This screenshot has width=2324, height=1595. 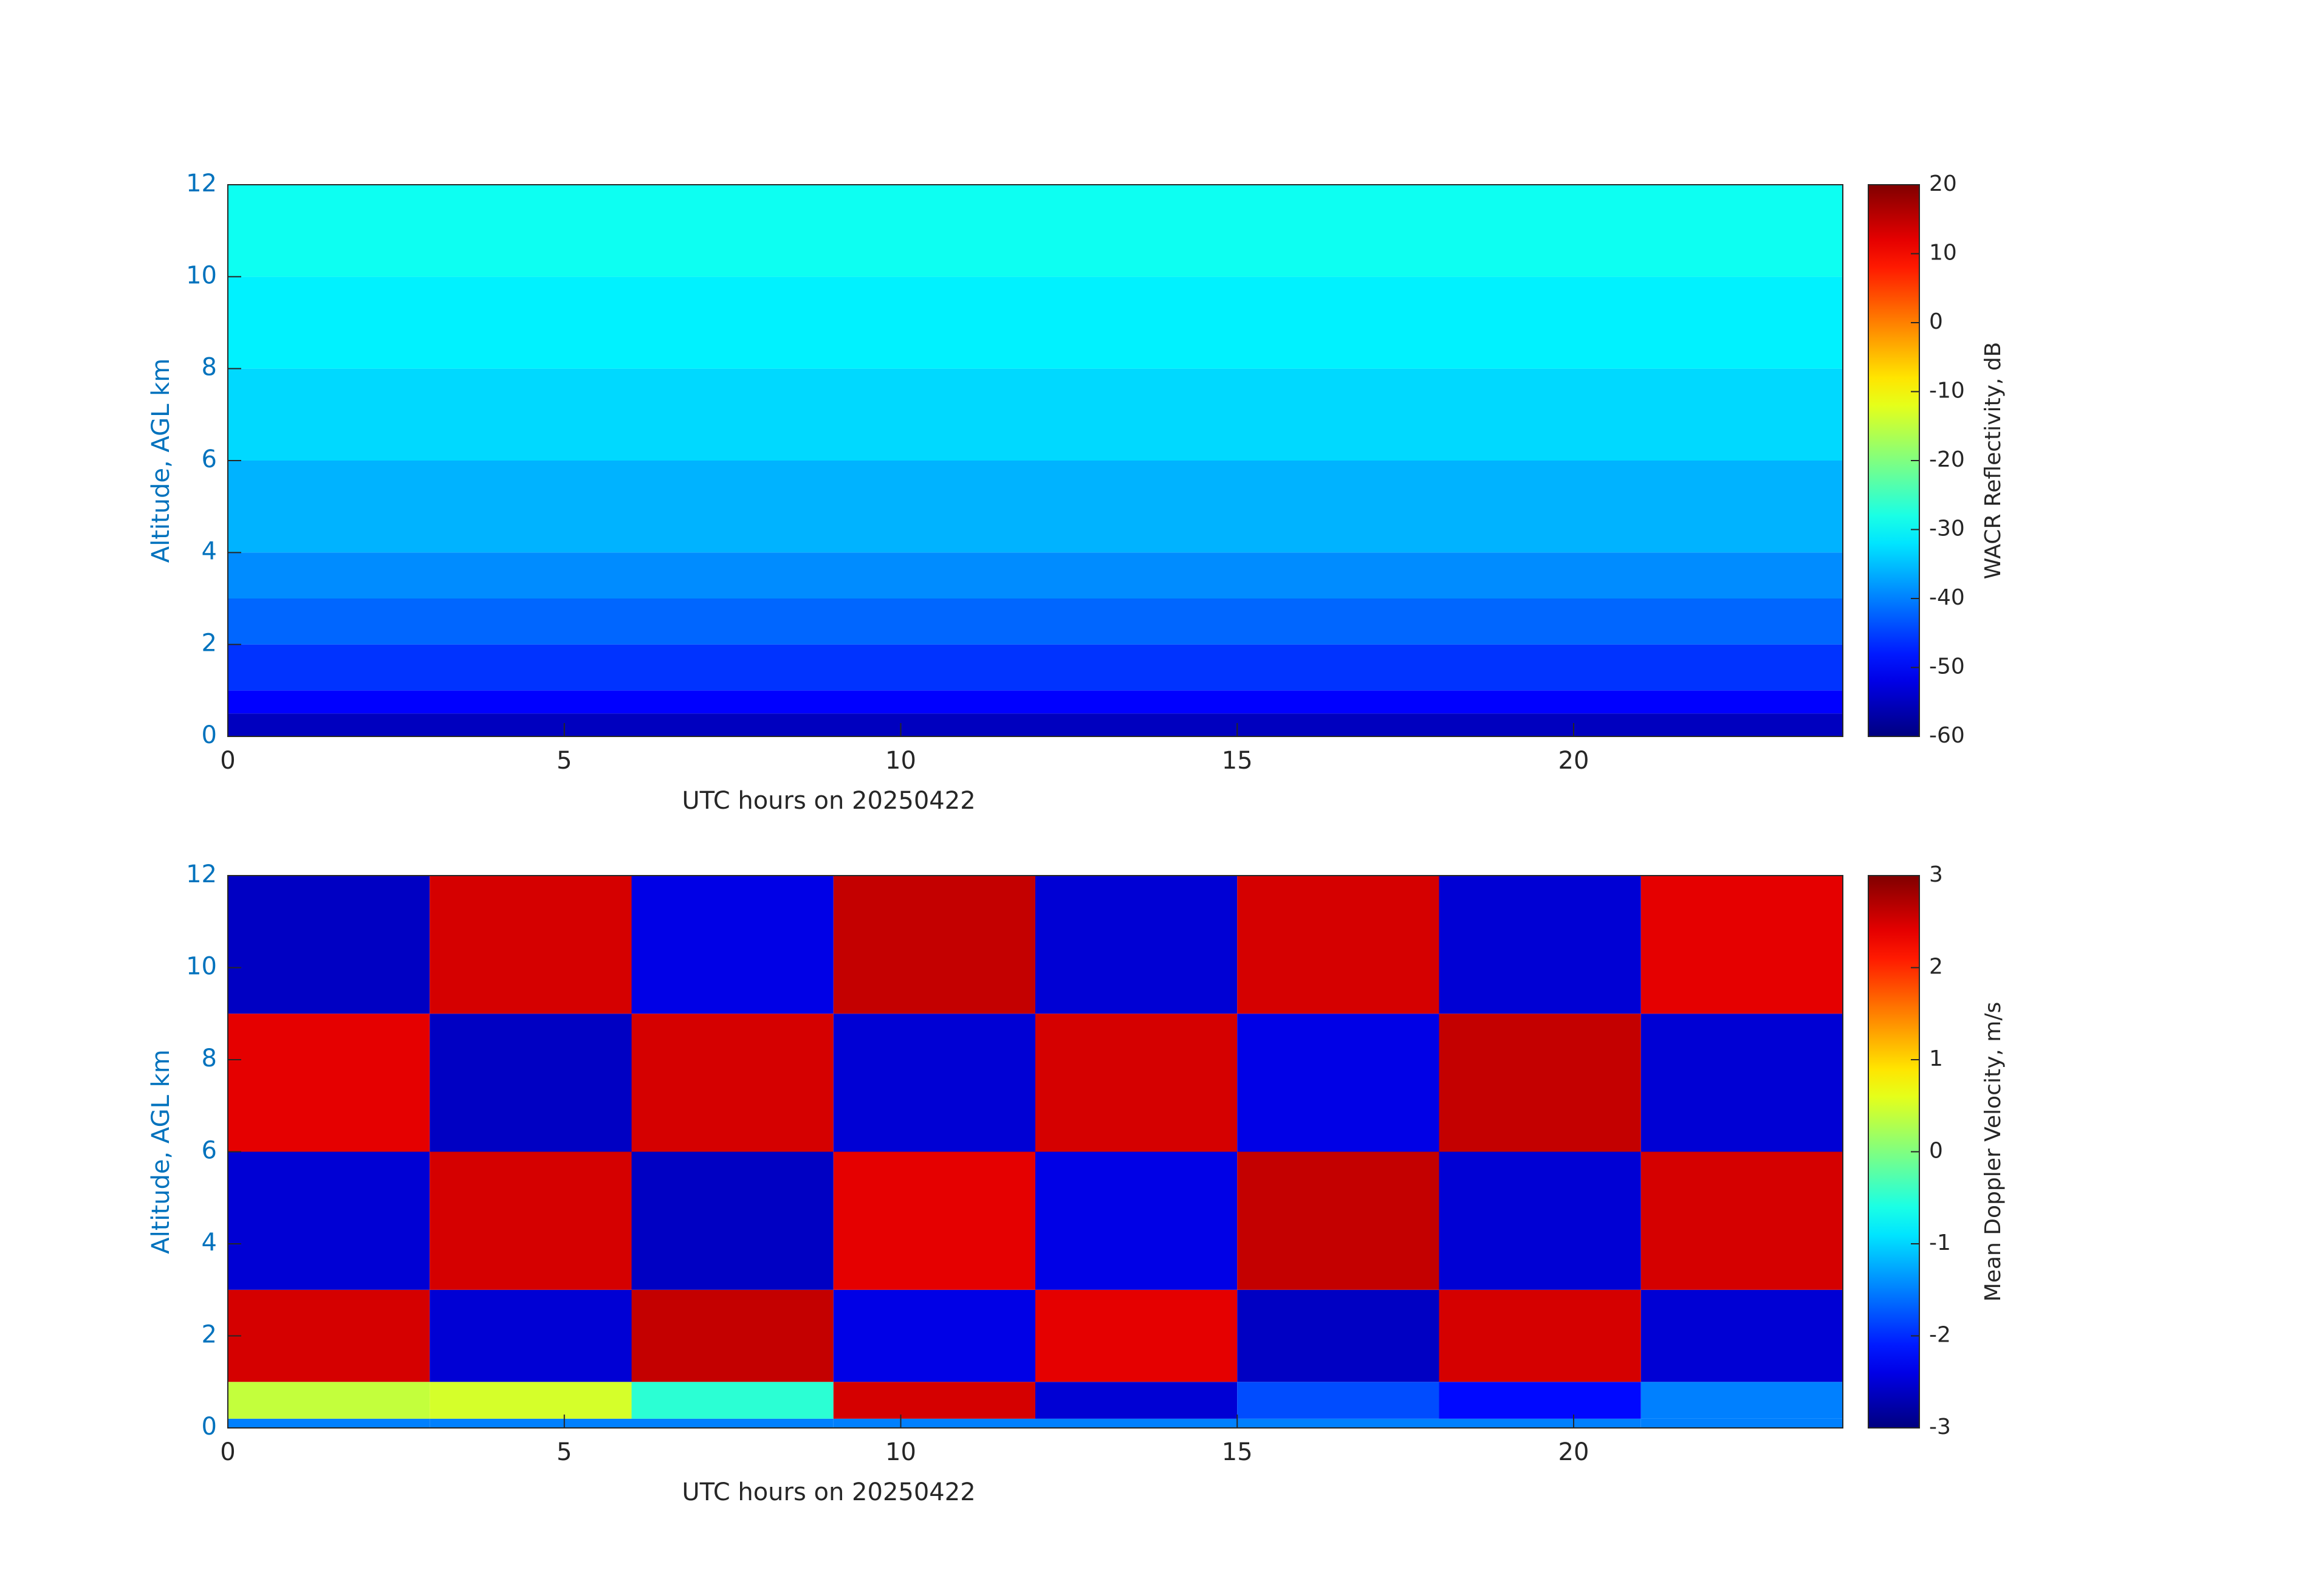 I want to click on colorbar-label: Mean Doppler Velocity, m/s, so click(x=1993, y=1152).